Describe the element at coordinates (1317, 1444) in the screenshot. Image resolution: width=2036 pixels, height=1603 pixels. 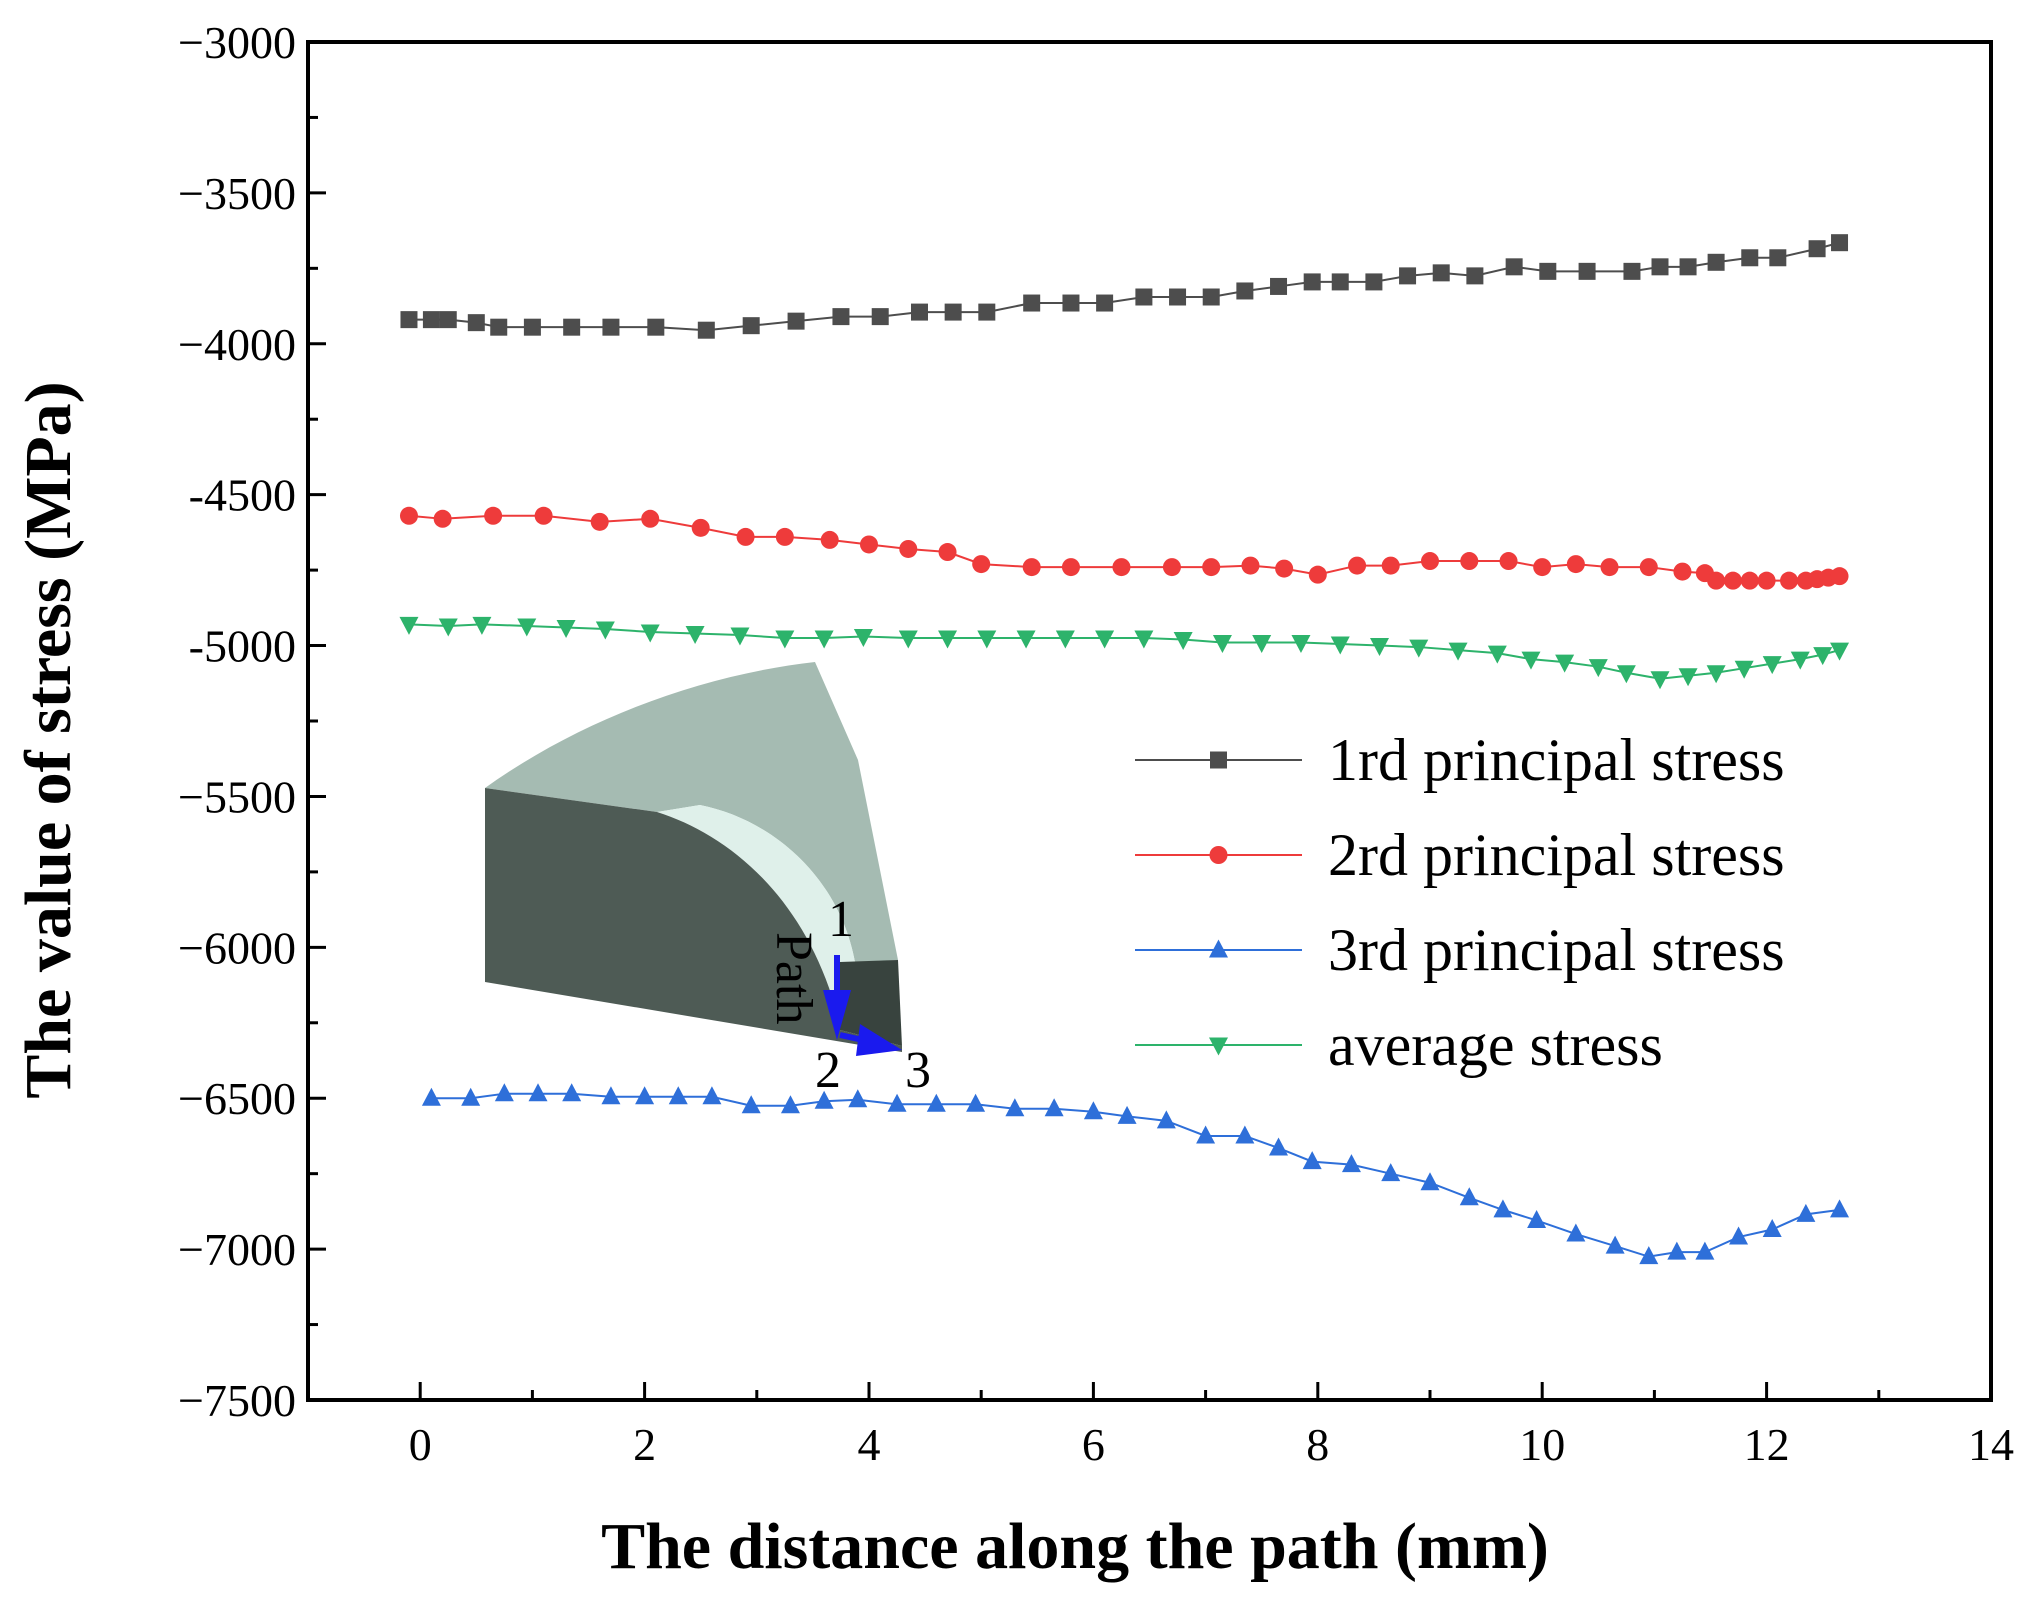
I see `x-tick-label: 8` at that location.